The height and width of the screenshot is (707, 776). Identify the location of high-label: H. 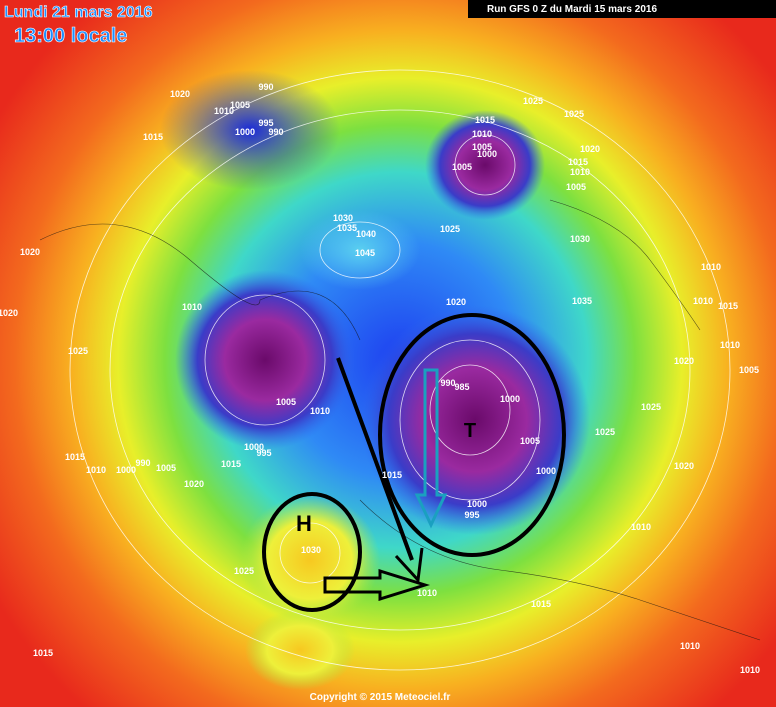
(304, 523).